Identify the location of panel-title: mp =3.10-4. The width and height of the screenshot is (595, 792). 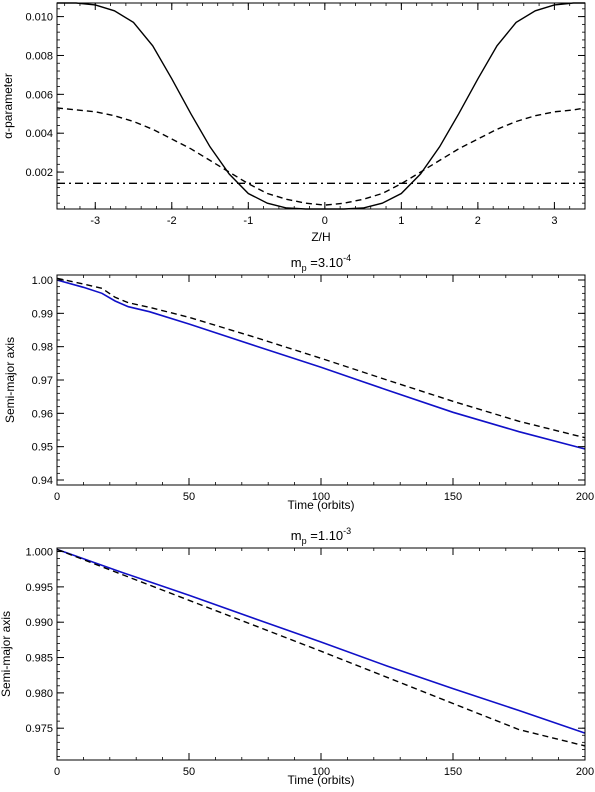
(321, 263).